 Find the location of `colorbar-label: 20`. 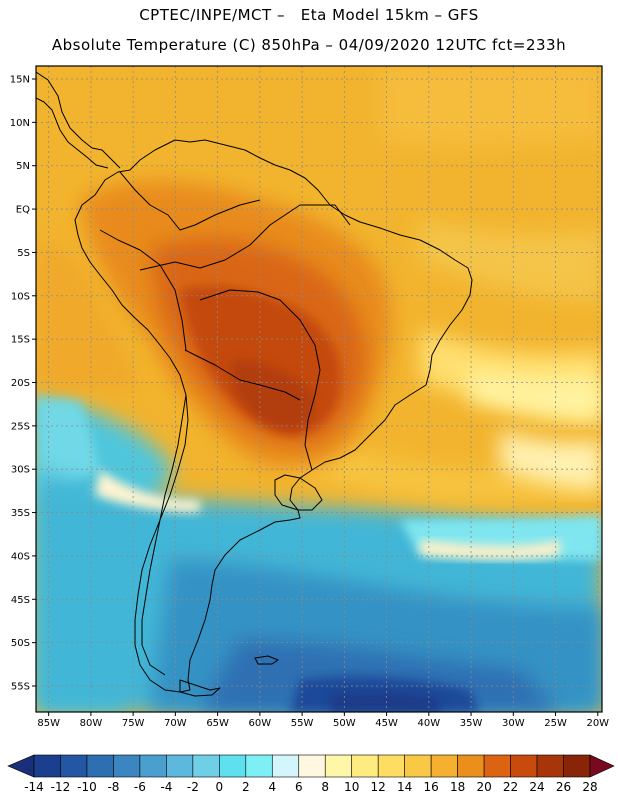

colorbar-label: 20 is located at coordinates (483, 787).